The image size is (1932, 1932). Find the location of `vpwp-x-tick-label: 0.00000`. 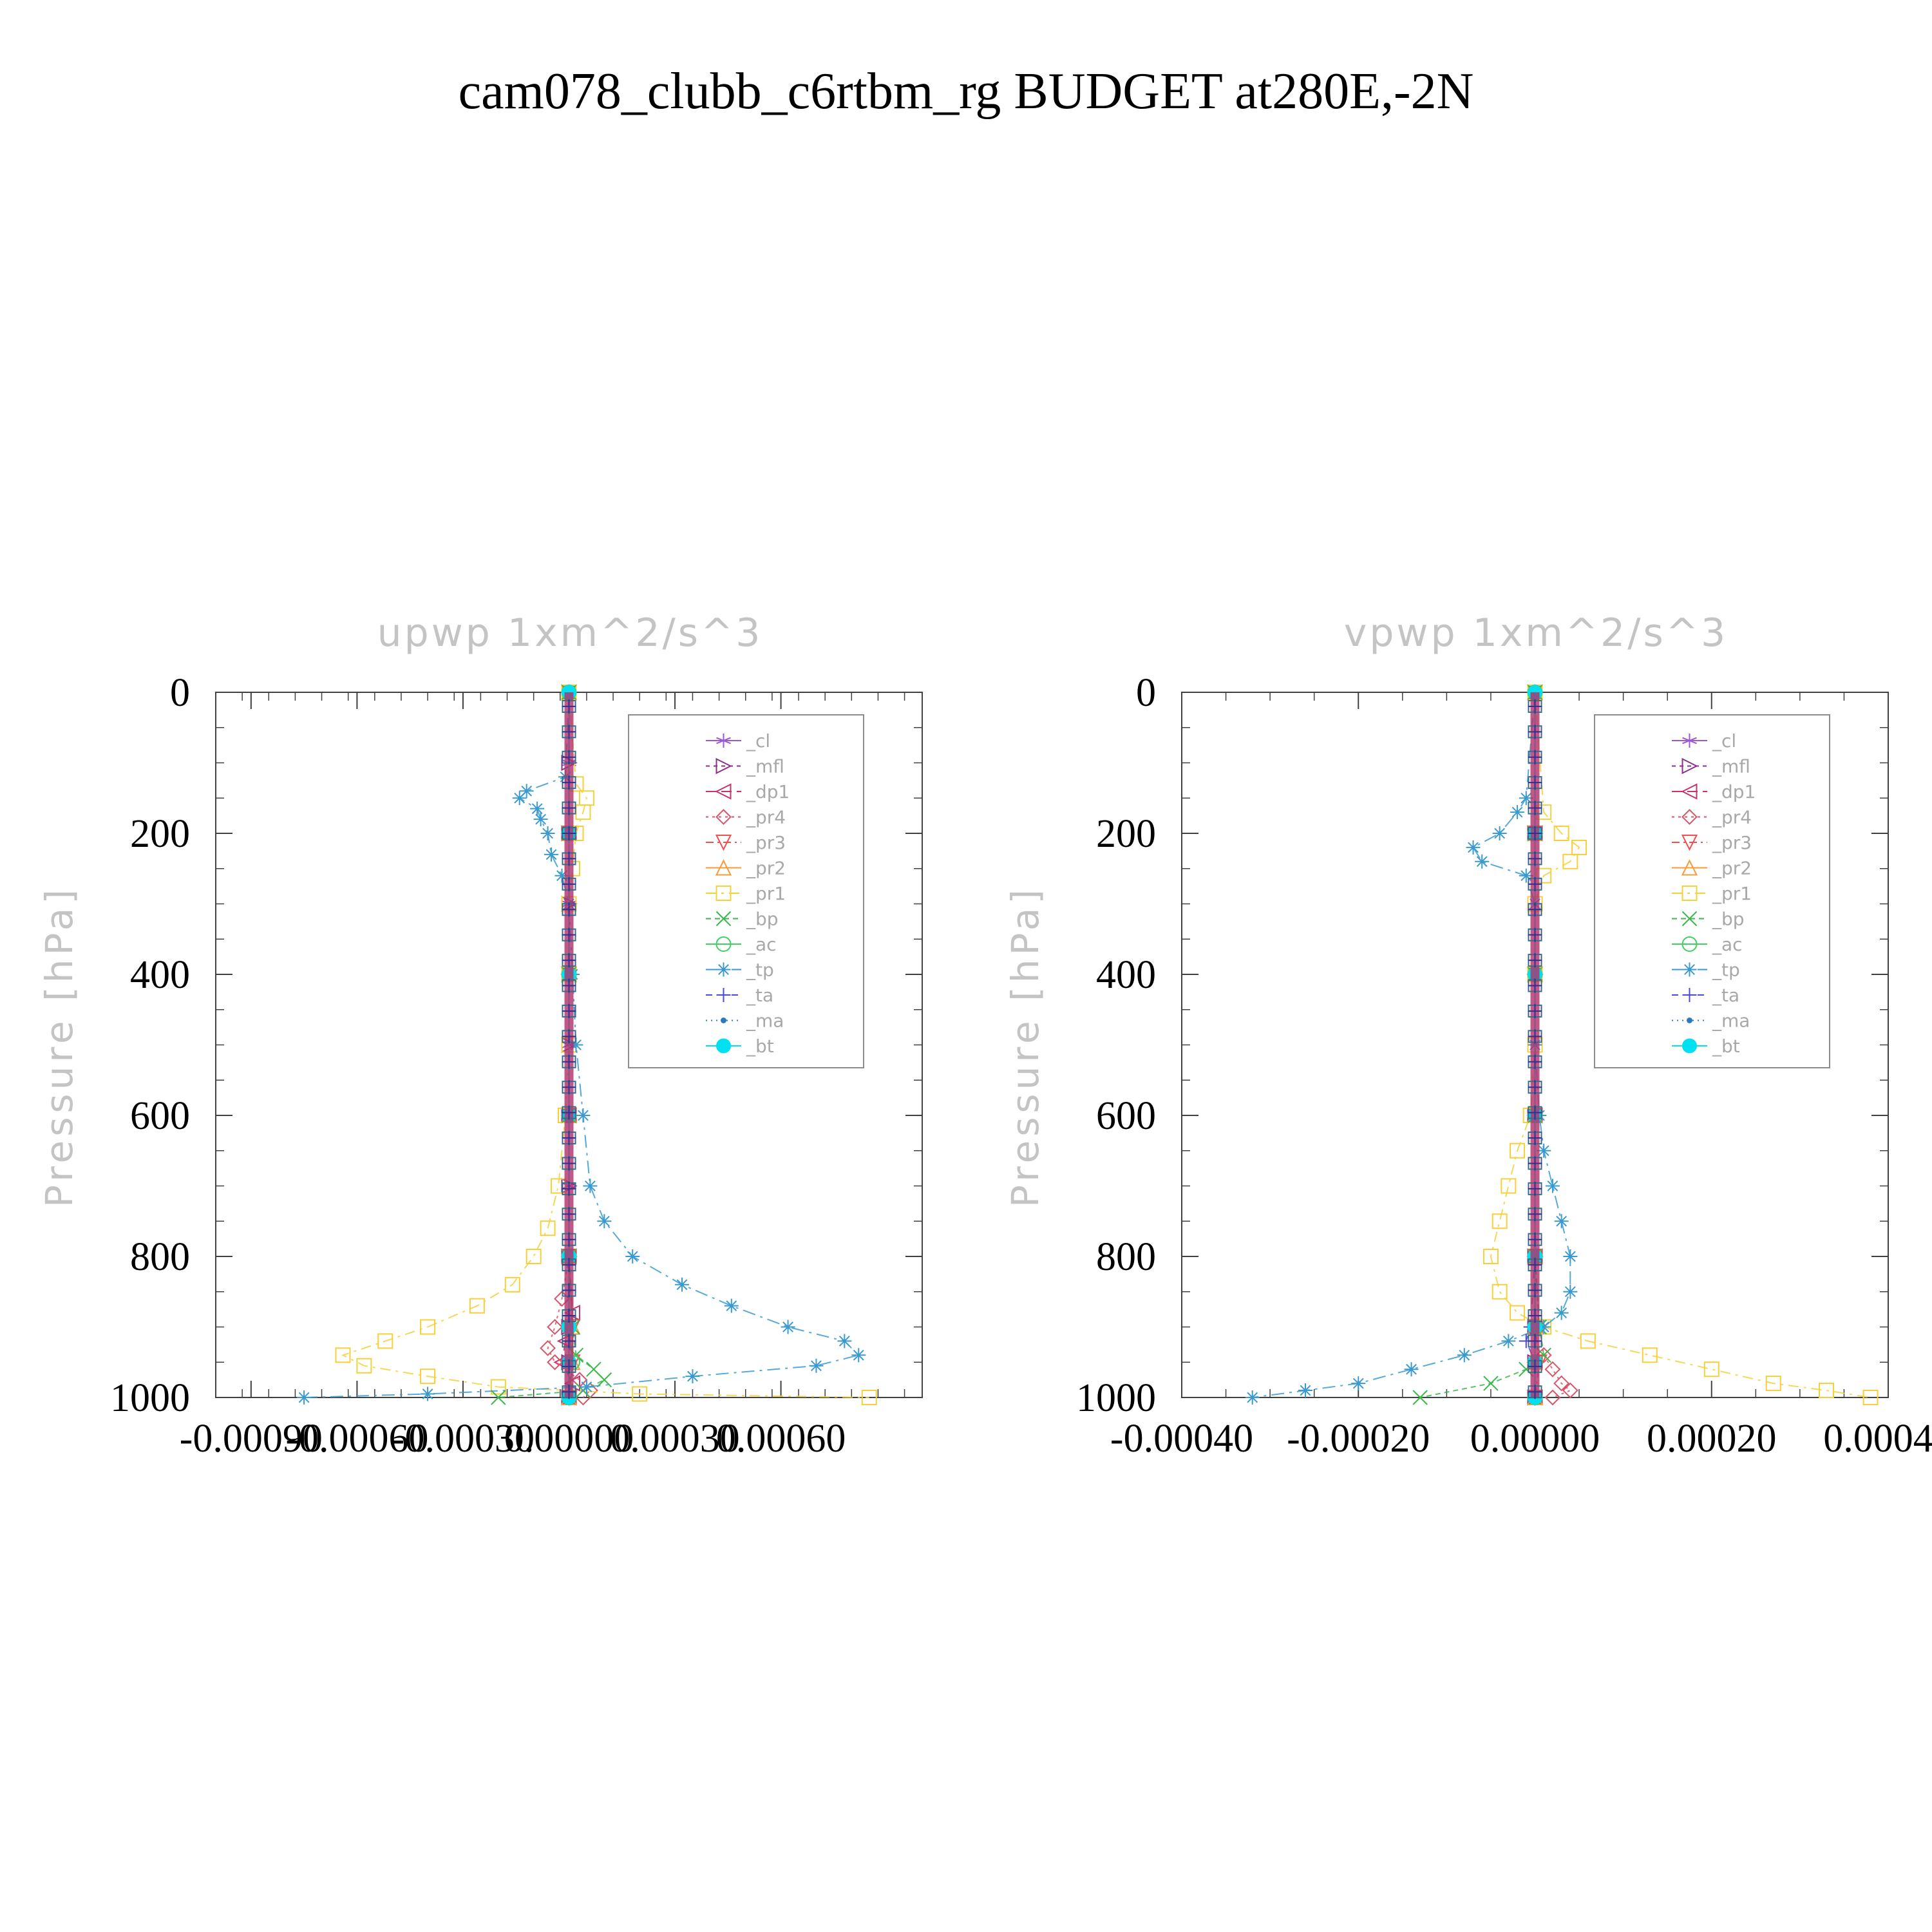

vpwp-x-tick-label: 0.00000 is located at coordinates (1535, 1439).